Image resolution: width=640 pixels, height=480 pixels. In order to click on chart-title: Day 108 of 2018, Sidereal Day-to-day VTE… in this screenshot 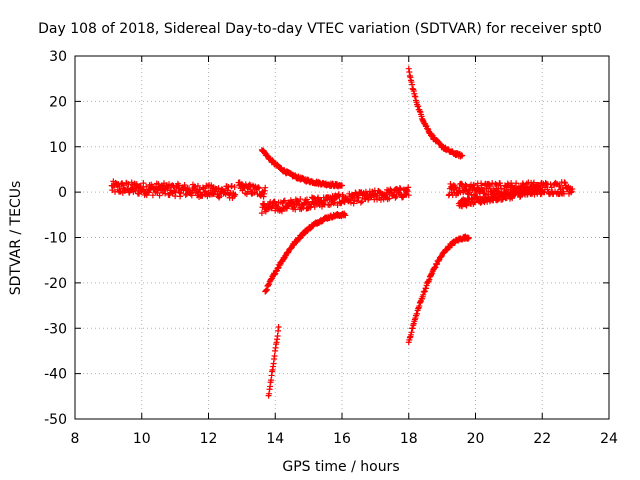, I will do `click(320, 29)`.